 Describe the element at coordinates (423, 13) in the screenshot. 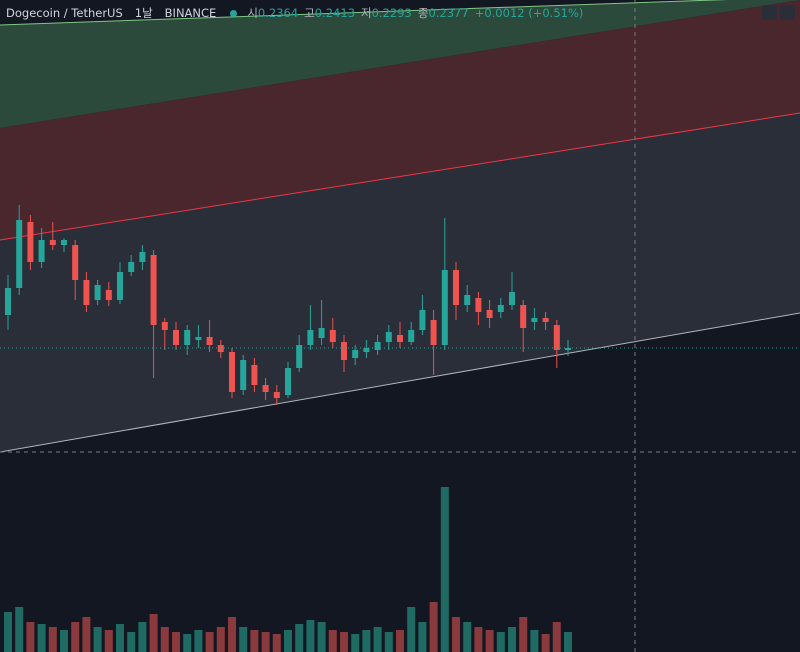

I see `ohlc-label: 종` at that location.